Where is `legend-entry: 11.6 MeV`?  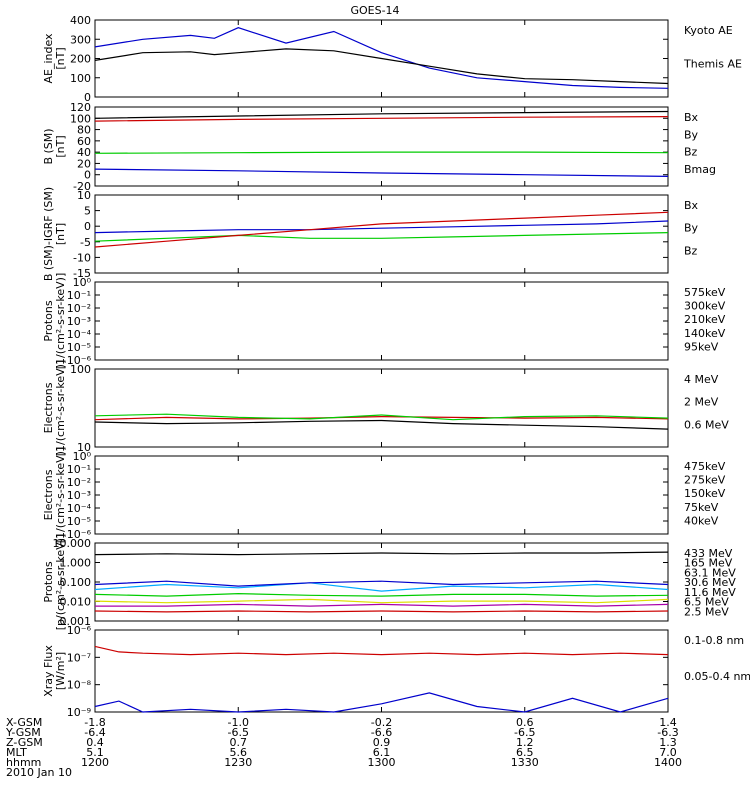
legend-entry: 11.6 MeV is located at coordinates (710, 592).